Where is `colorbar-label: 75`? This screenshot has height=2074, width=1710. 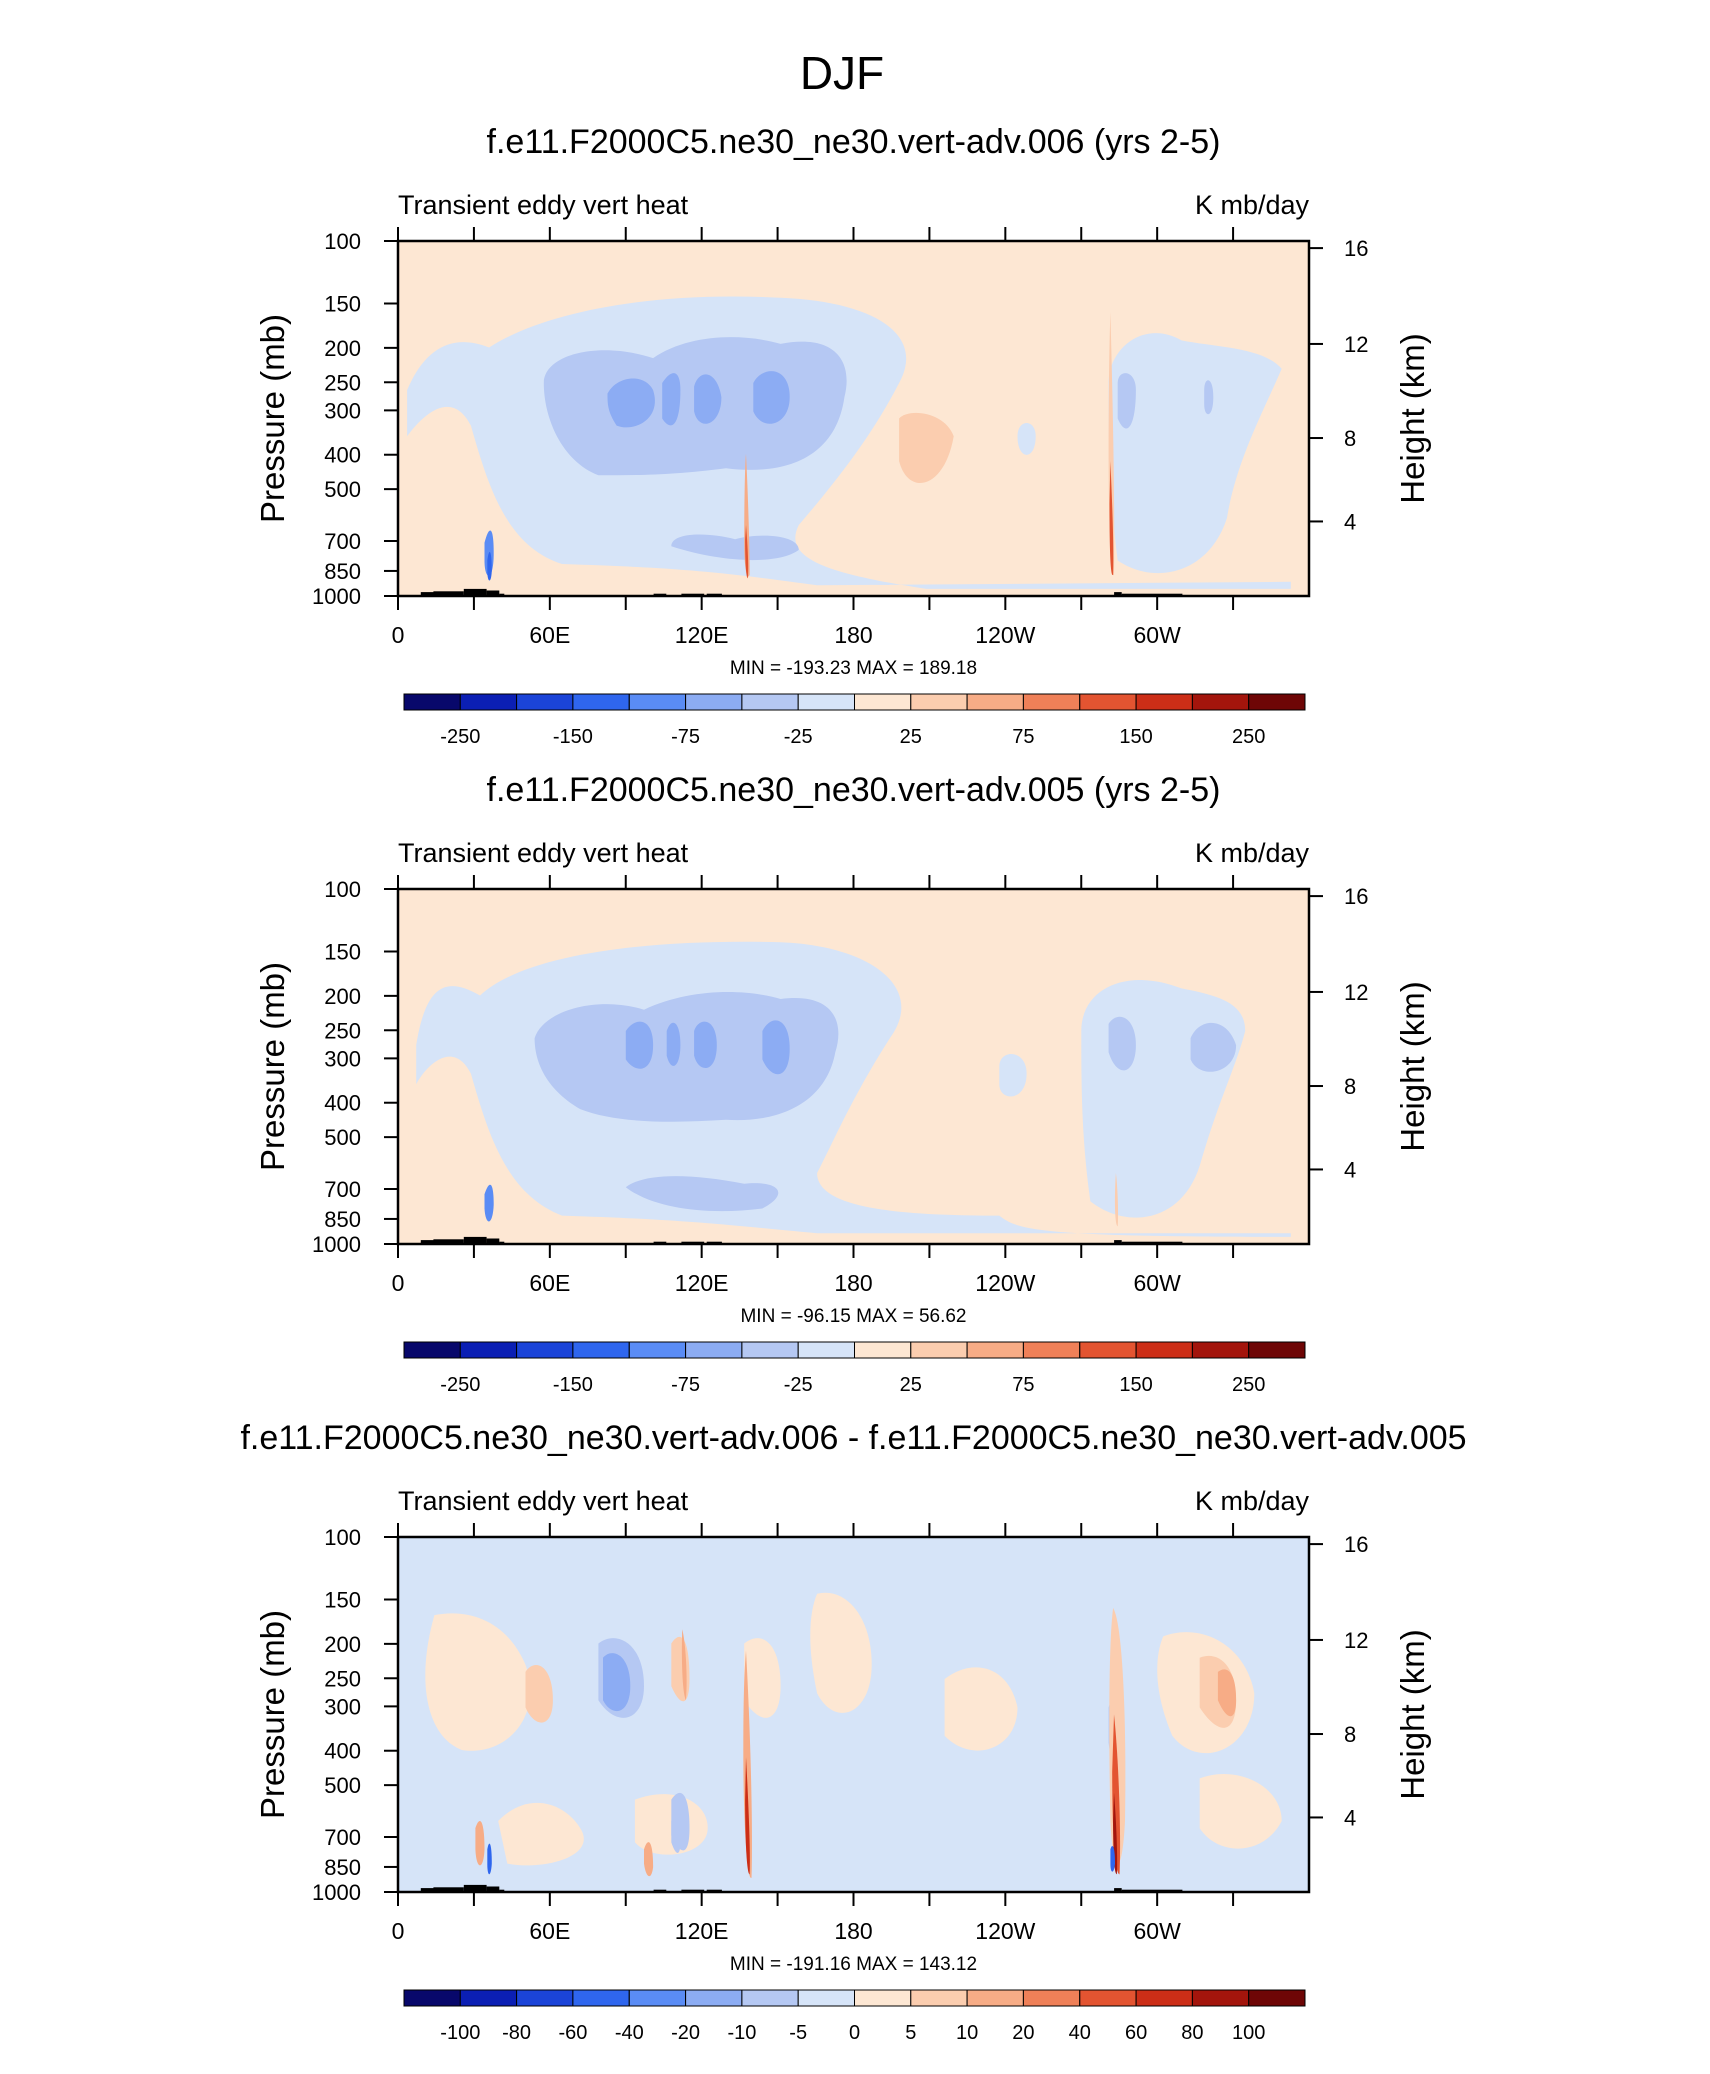
colorbar-label: 75 is located at coordinates (1023, 1385).